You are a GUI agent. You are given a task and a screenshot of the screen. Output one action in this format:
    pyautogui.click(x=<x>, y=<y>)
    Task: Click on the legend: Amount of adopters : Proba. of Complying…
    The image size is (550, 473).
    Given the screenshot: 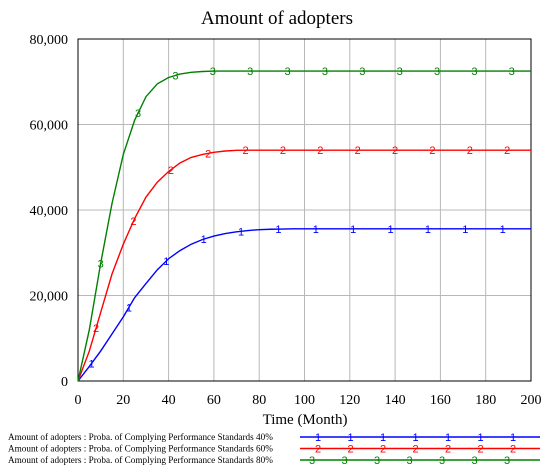 What is the action you would take?
    pyautogui.click(x=274, y=449)
    